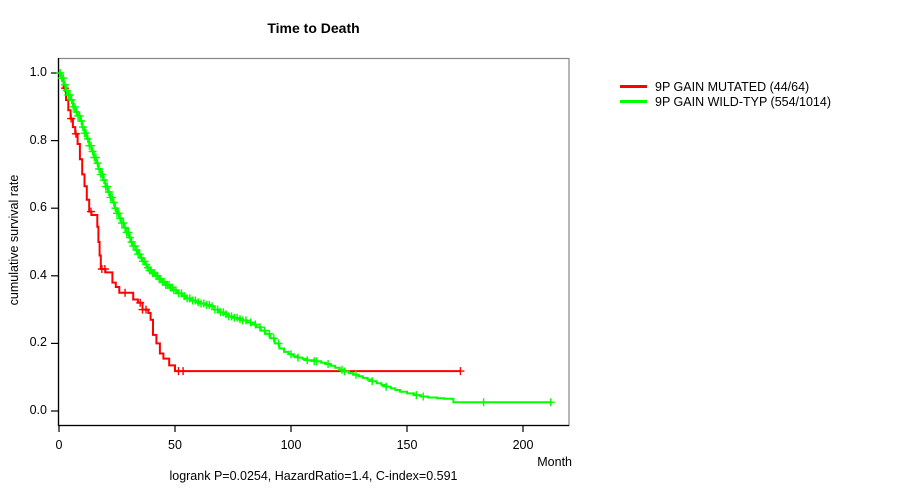  I want to click on legend-item-mutated: 9P GAIN MUTATED (44/64), so click(725, 86).